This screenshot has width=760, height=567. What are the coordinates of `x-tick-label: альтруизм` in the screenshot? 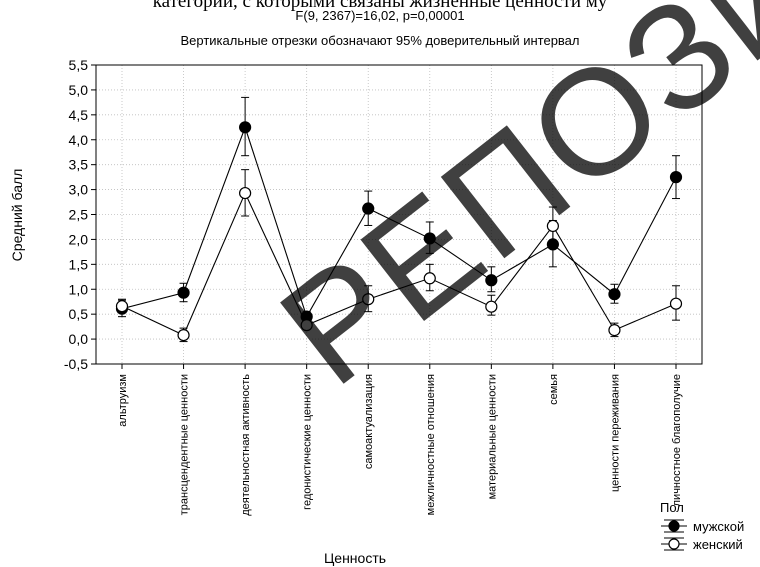 It's located at (123, 400).